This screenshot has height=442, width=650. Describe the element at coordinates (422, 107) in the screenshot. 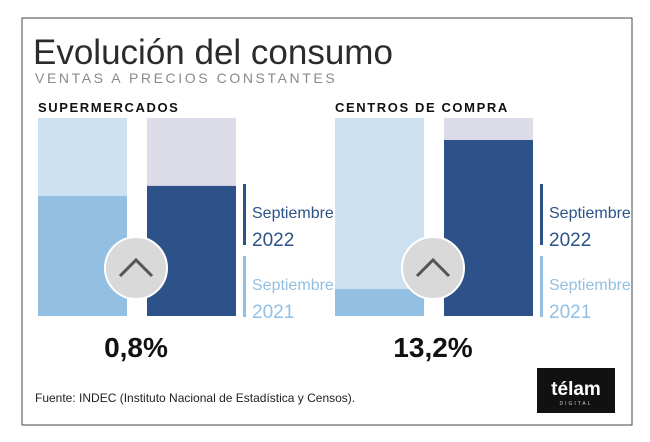

I see `panel-title: CENTROS DE COMPRA` at that location.